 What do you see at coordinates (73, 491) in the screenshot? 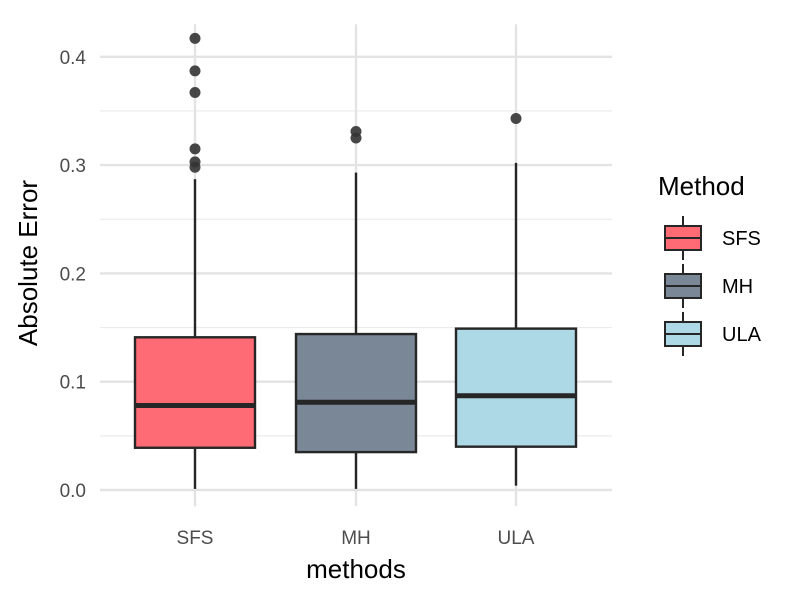
I see `y-tick-label: 0.0` at bounding box center [73, 491].